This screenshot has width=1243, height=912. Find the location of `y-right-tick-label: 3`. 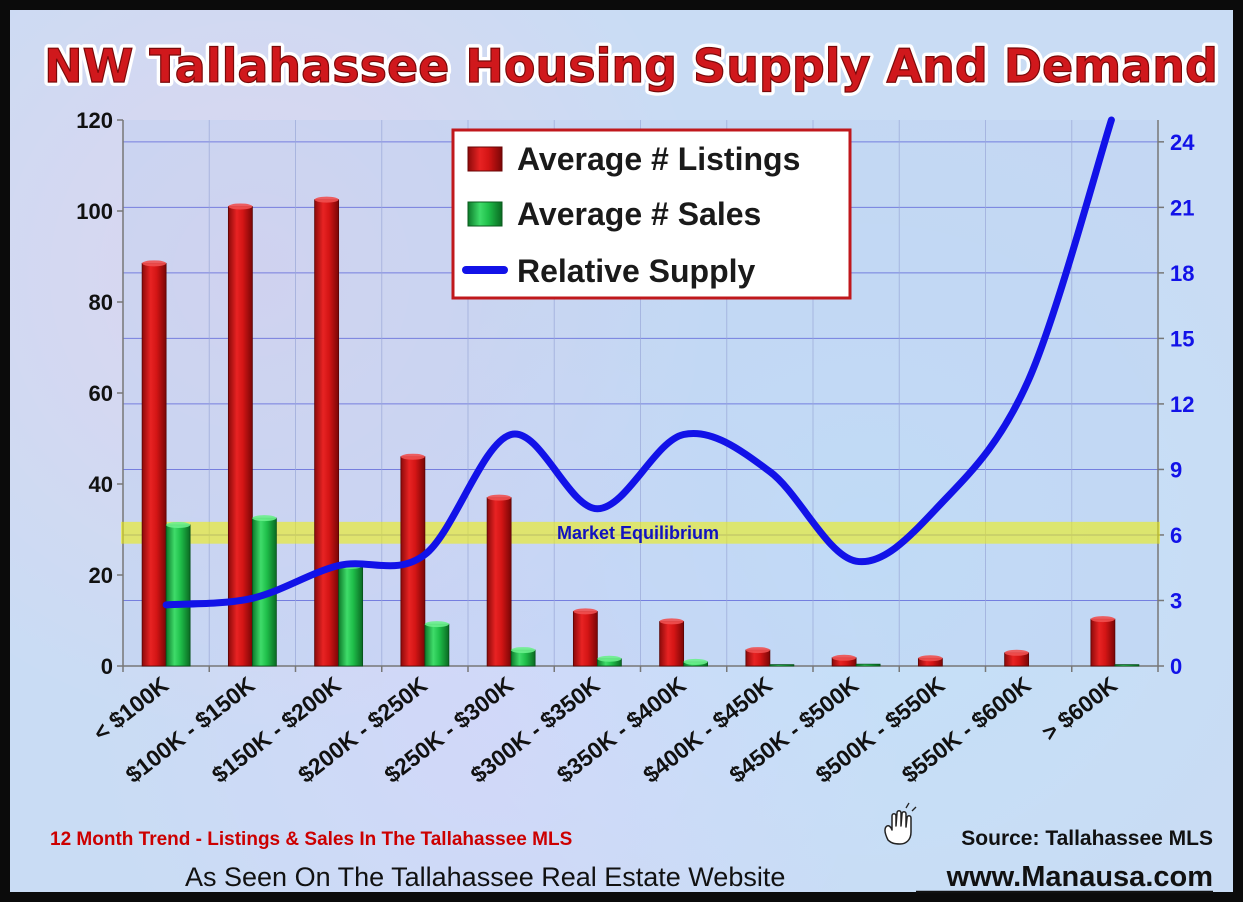

y-right-tick-label: 3 is located at coordinates (1176, 600).